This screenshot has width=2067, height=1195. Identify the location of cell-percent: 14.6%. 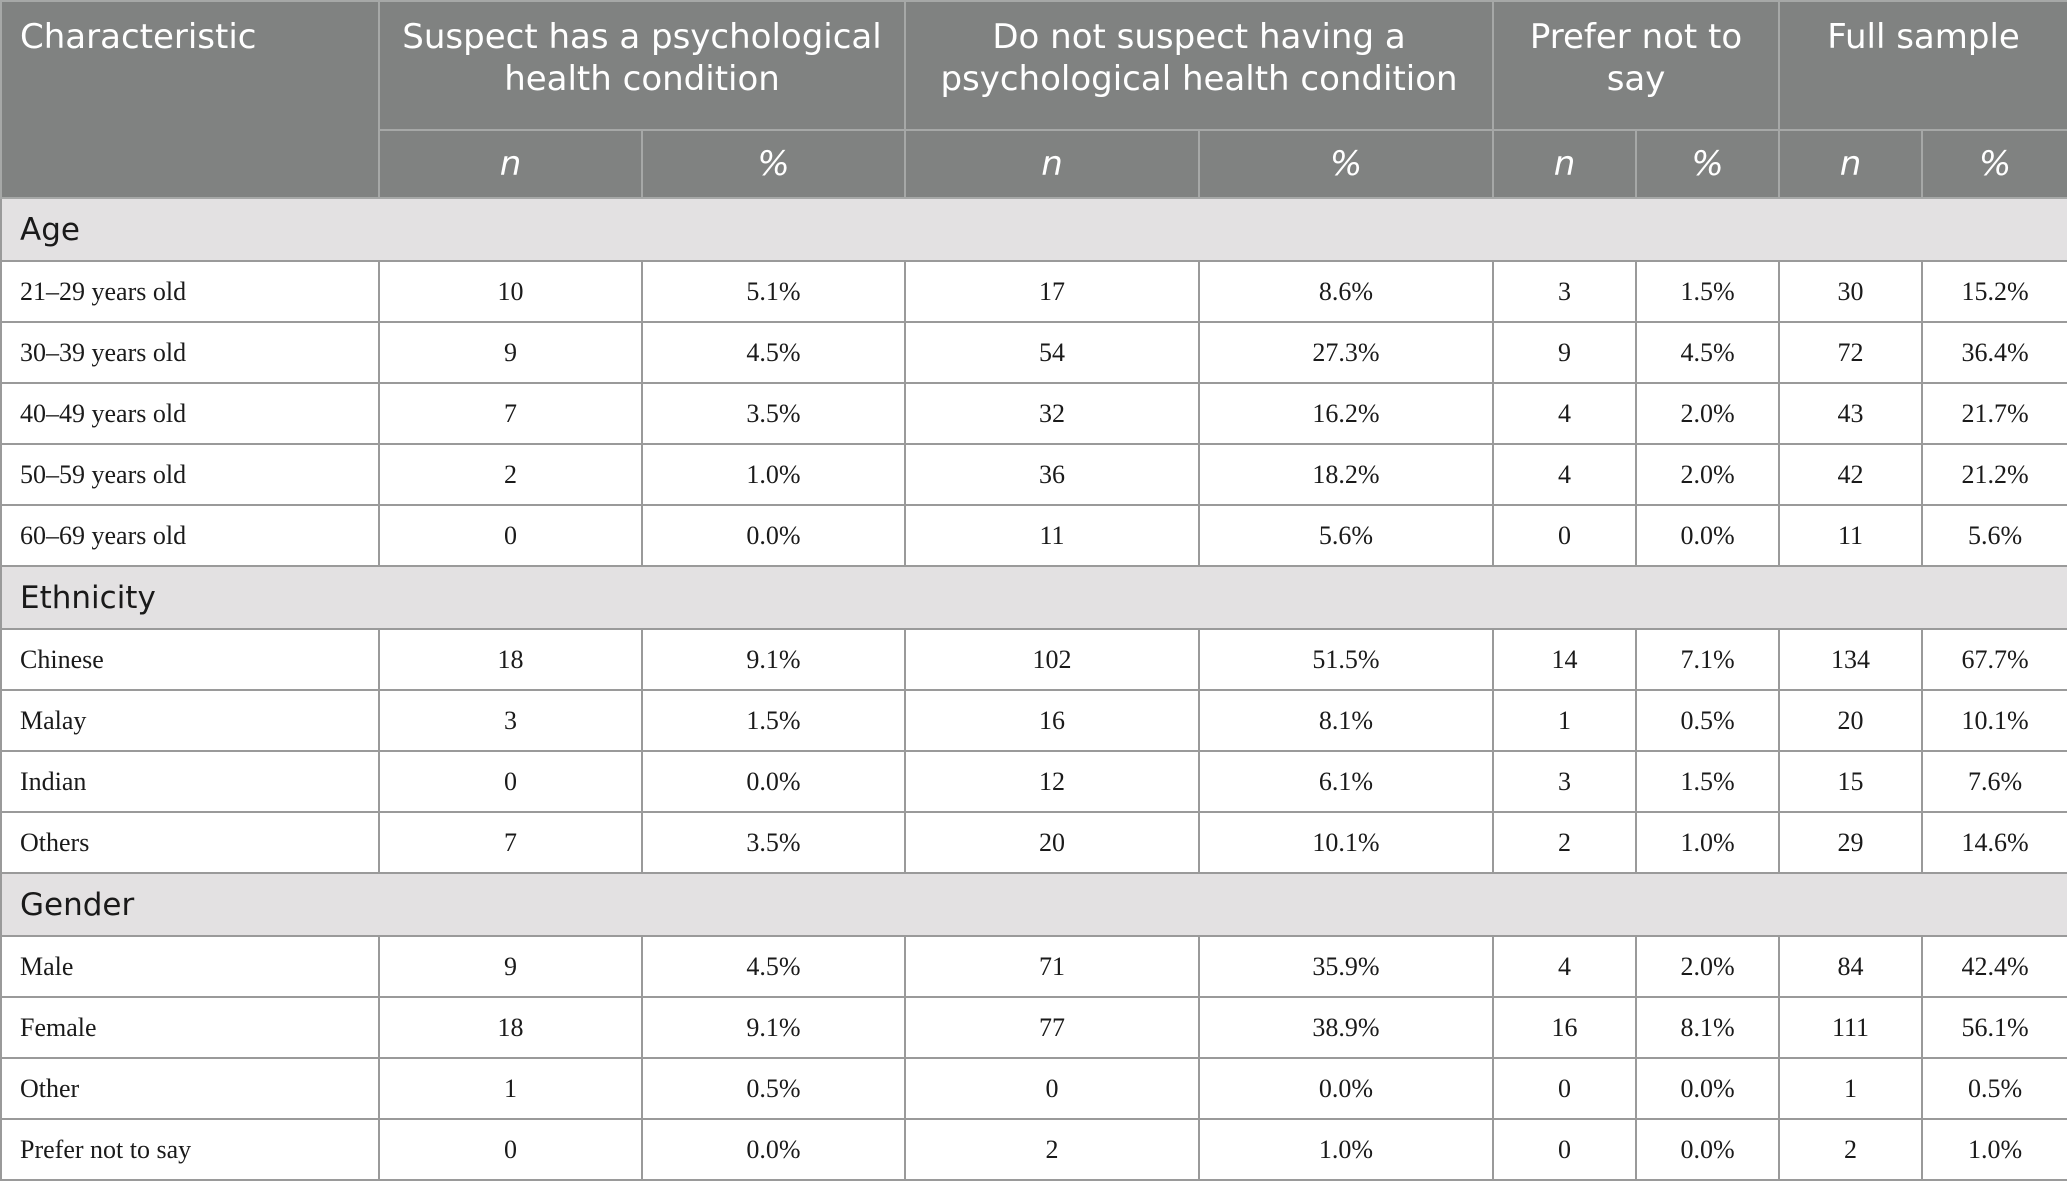
(1994, 842).